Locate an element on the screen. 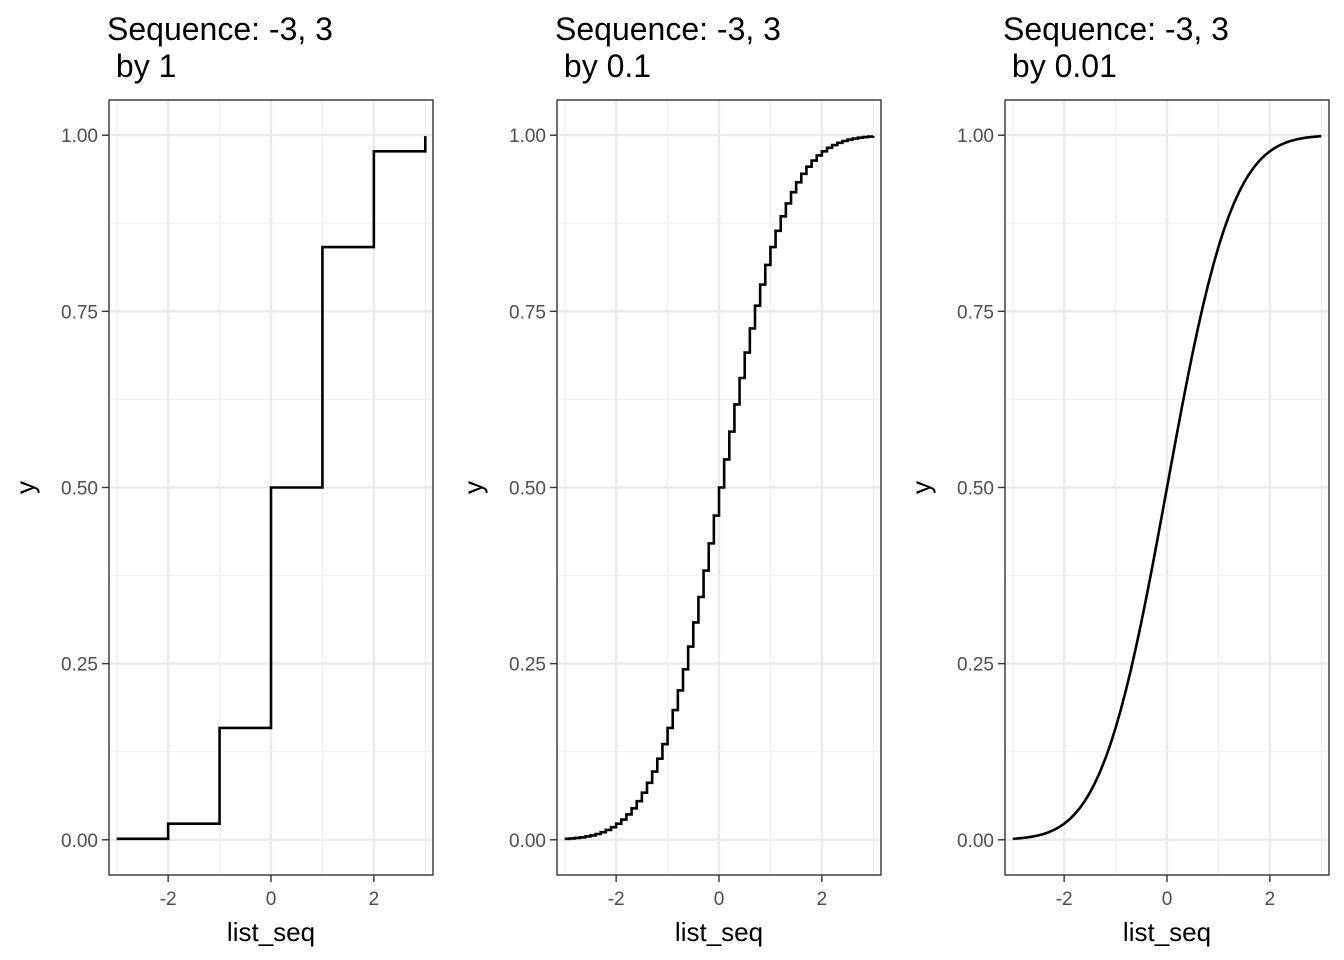 The width and height of the screenshot is (1344, 960). chart-title-line: by 0.1 is located at coordinates (603, 66).